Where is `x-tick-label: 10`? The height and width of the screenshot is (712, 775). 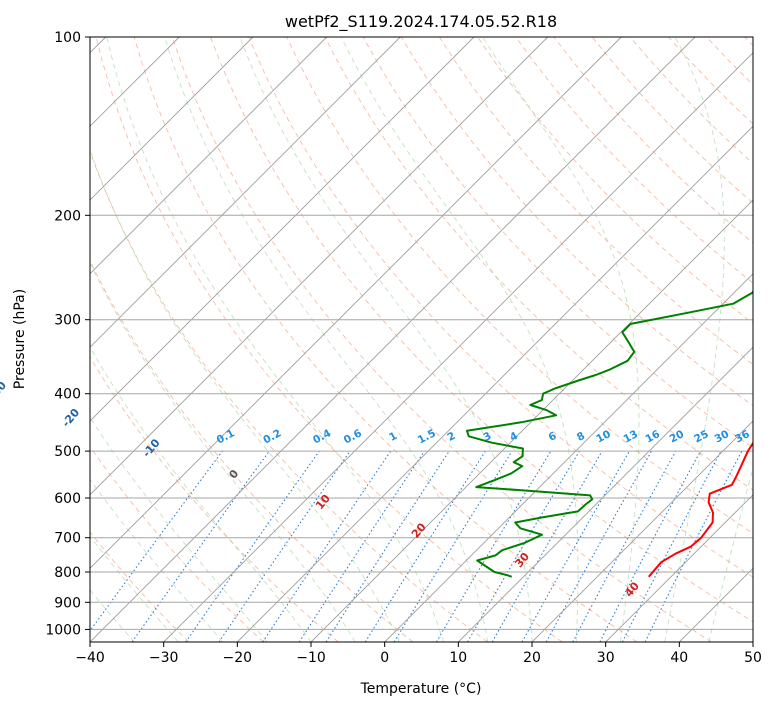
x-tick-label: 10 is located at coordinates (458, 658).